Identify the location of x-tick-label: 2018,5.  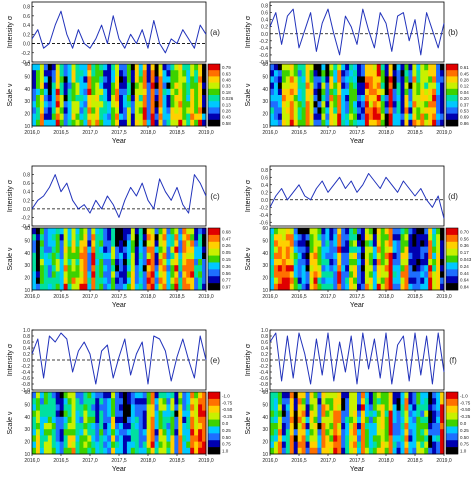
(415, 133).